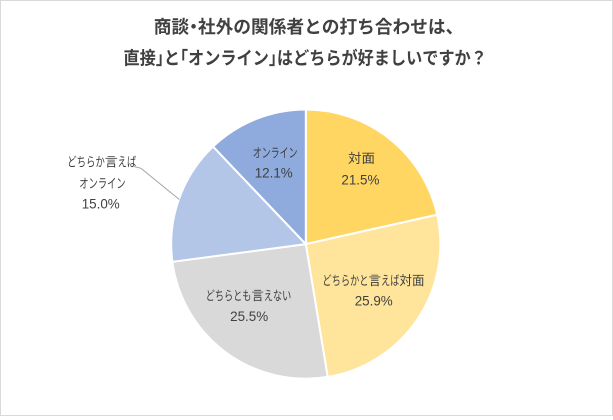 The image size is (613, 420). What do you see at coordinates (101, 204) in the screenshot?
I see `svg-text: 15.0%` at bounding box center [101, 204].